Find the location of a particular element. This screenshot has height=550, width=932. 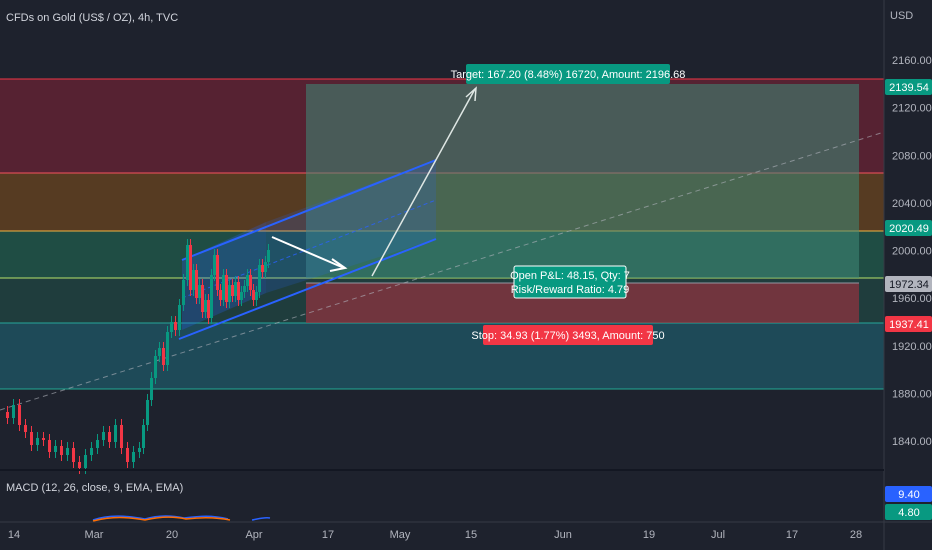

stop-label-text: Stop: 34.93 (1.77%) 3493, Amount: 750 is located at coordinates (567, 336).